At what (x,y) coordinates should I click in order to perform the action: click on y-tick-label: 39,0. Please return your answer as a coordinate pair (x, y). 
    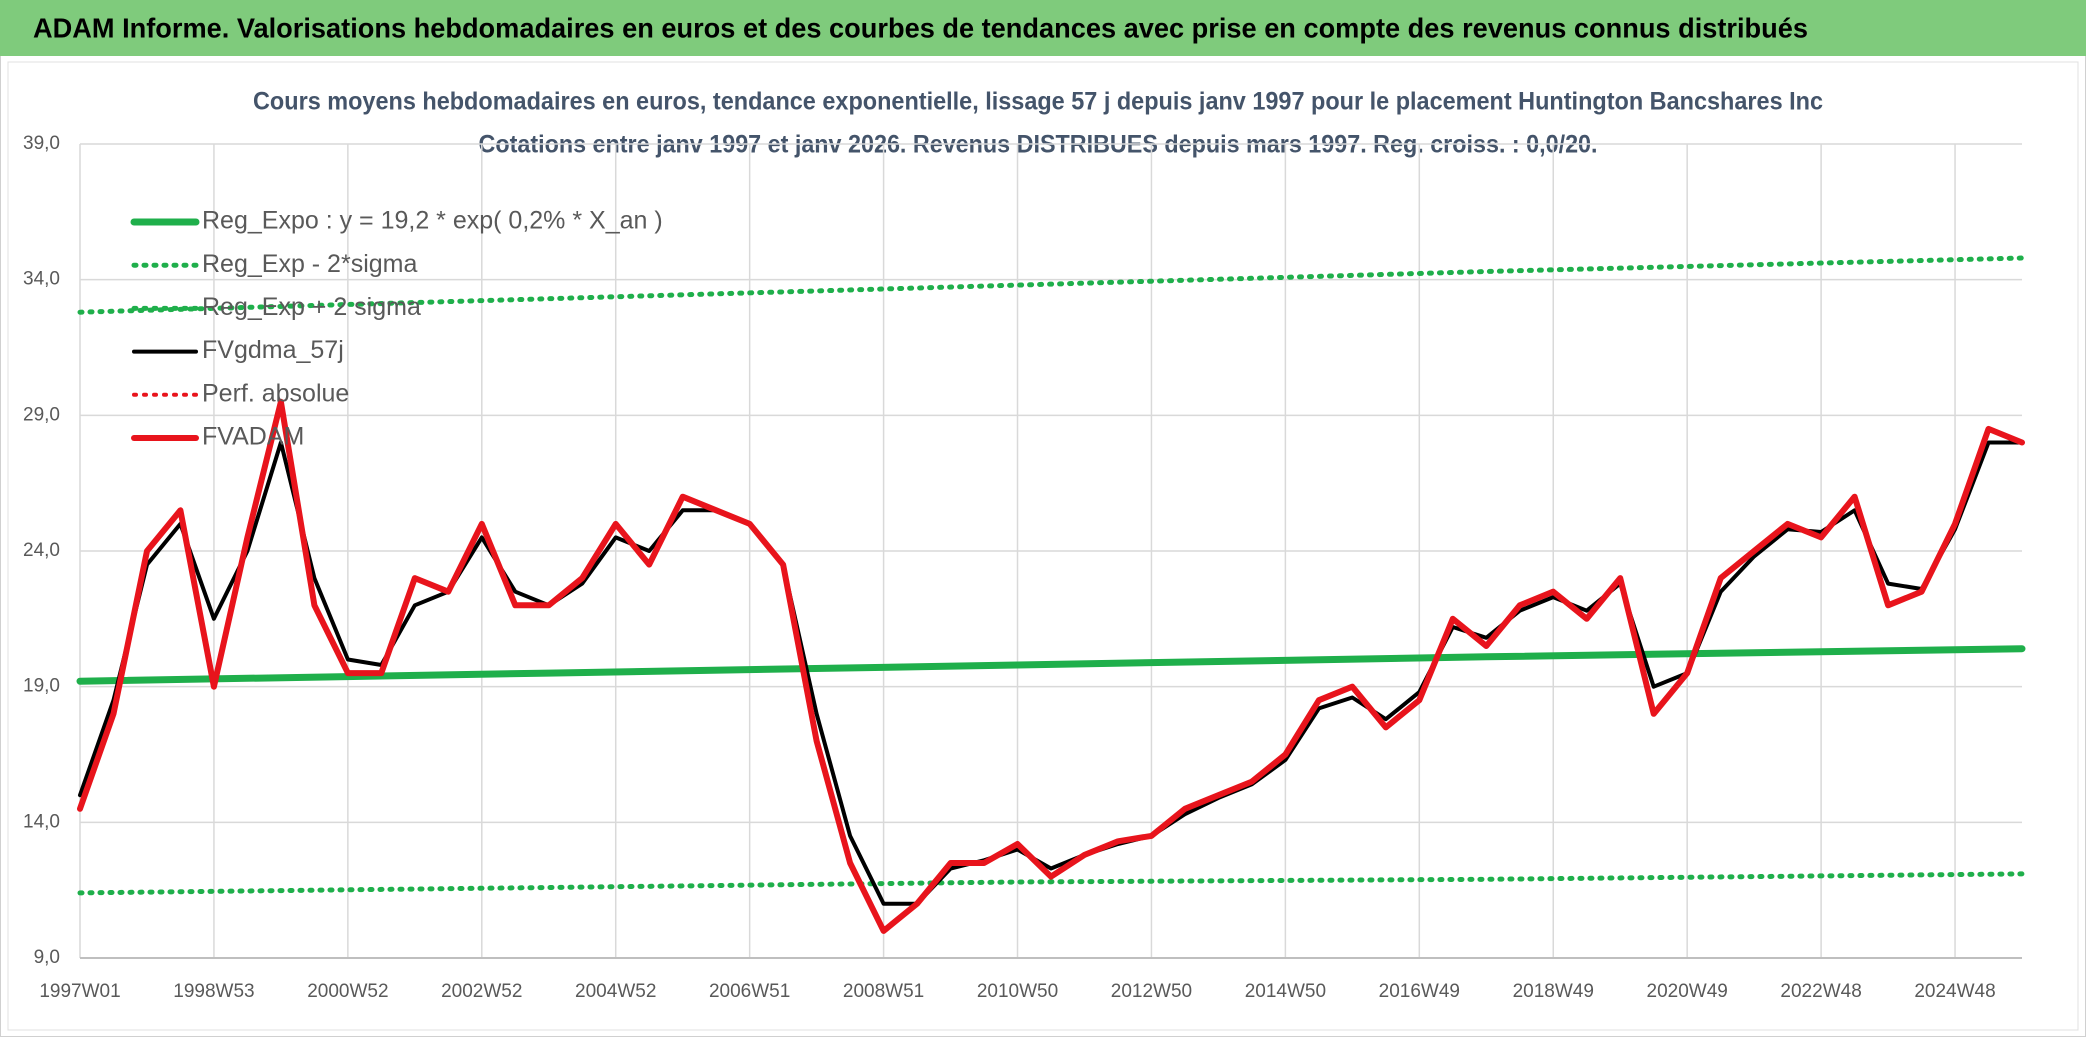
    Looking at the image, I should click on (41, 143).